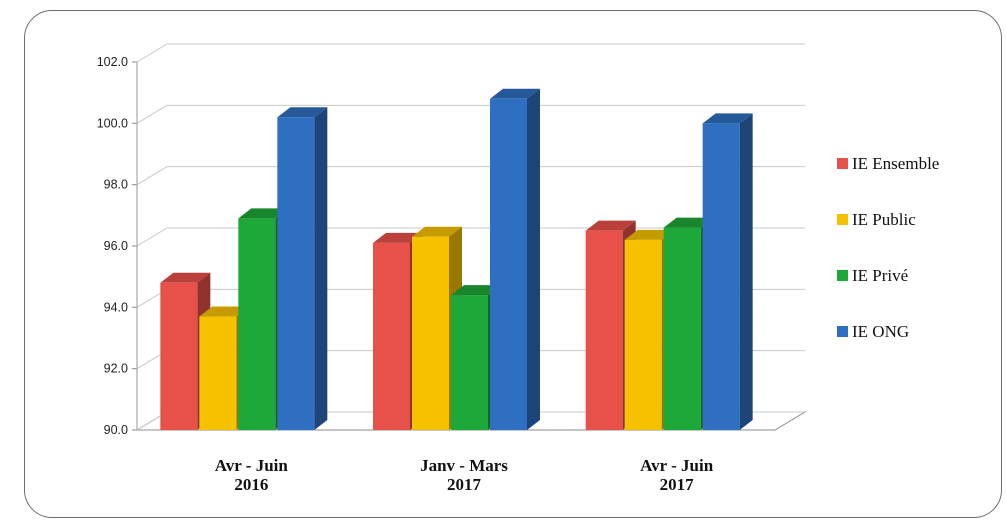  What do you see at coordinates (464, 465) in the screenshot?
I see `x-category-label: Janv - Mars` at bounding box center [464, 465].